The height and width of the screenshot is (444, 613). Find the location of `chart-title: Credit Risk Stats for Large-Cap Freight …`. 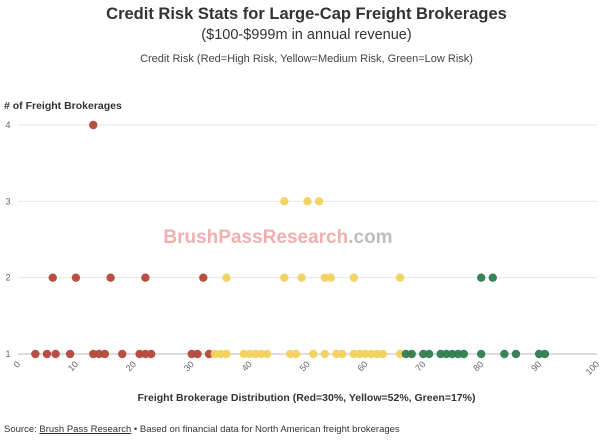

chart-title: Credit Risk Stats for Large-Cap Freight … is located at coordinates (306, 14).